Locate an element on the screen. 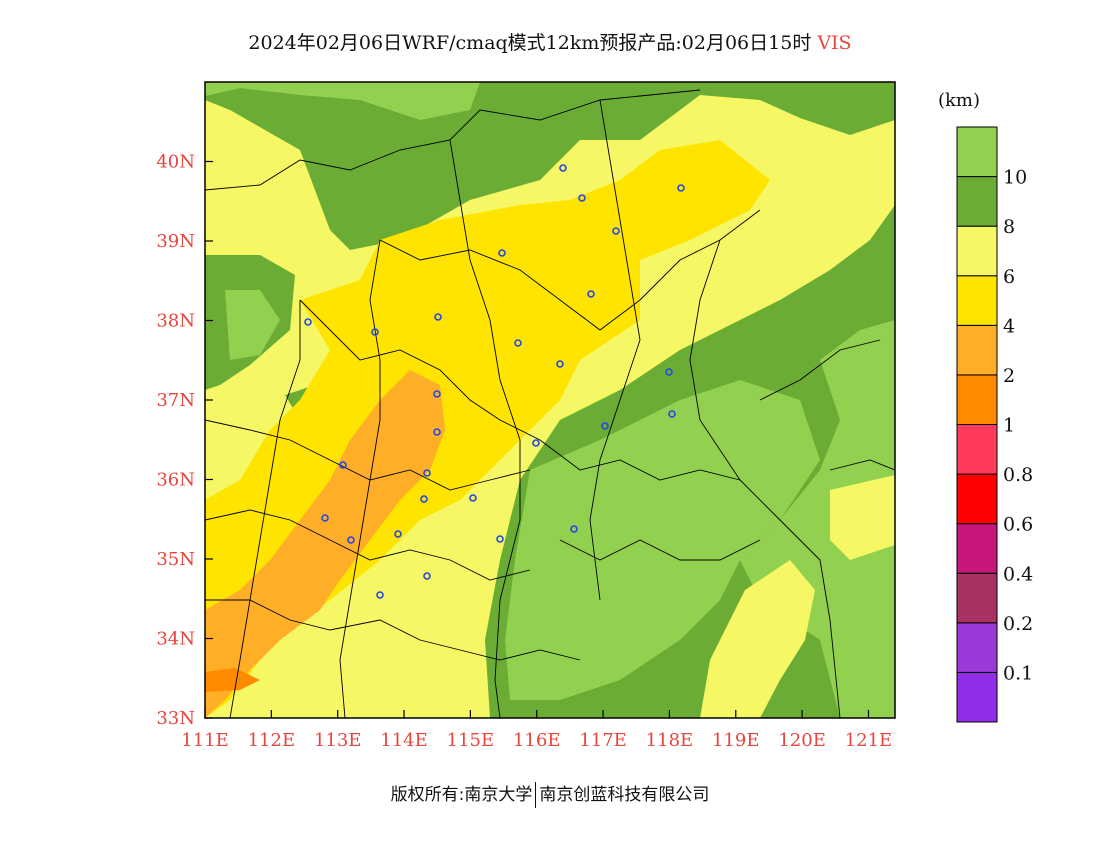 The image size is (1100, 850). region-north-light is located at coordinates (342, 101).